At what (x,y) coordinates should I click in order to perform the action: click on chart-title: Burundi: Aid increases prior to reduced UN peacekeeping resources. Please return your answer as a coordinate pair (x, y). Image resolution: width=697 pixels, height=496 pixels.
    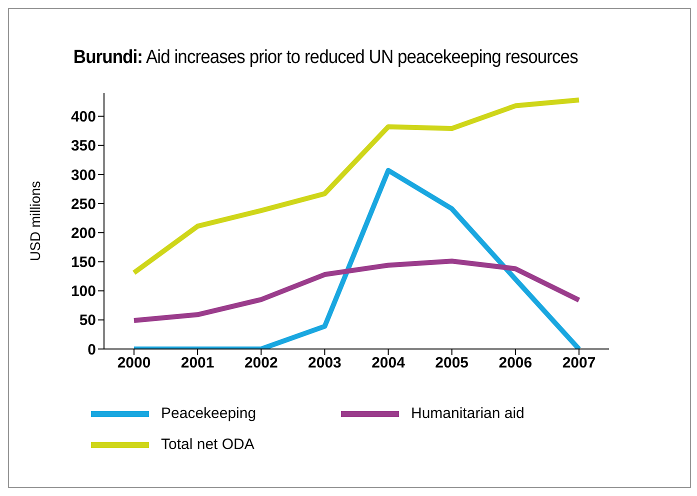
    Looking at the image, I should click on (325, 58).